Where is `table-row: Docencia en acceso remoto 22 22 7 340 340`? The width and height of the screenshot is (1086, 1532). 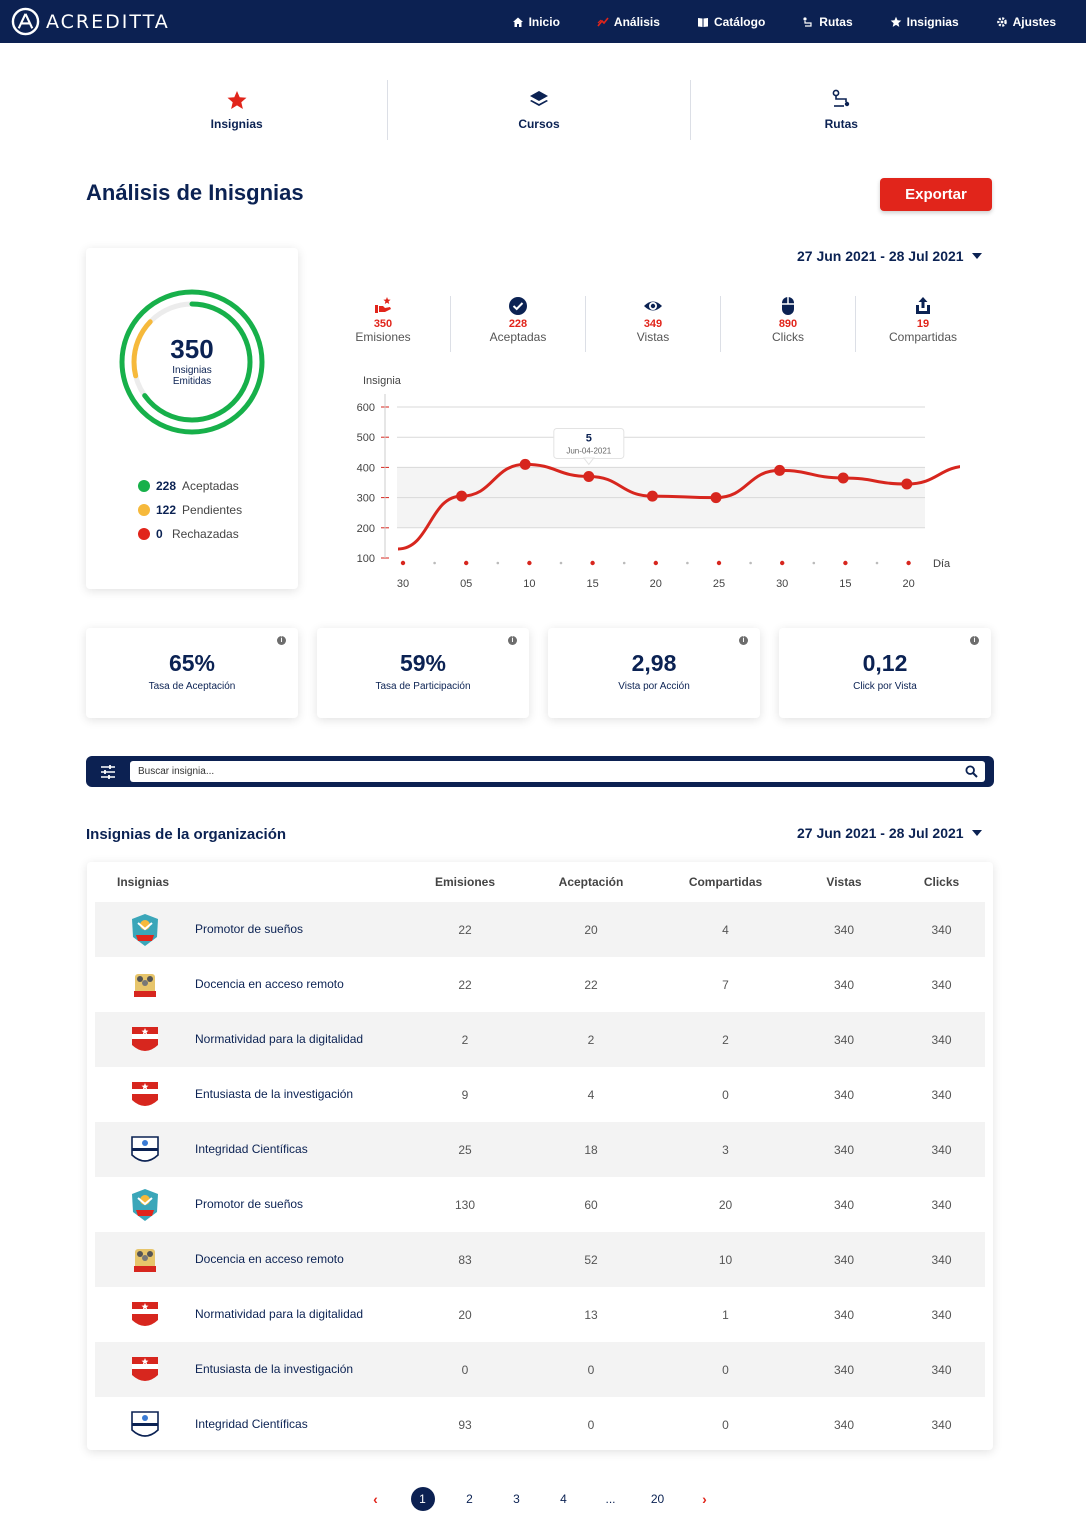 table-row: Docencia en acceso remoto 22 22 7 340 340 is located at coordinates (540, 984).